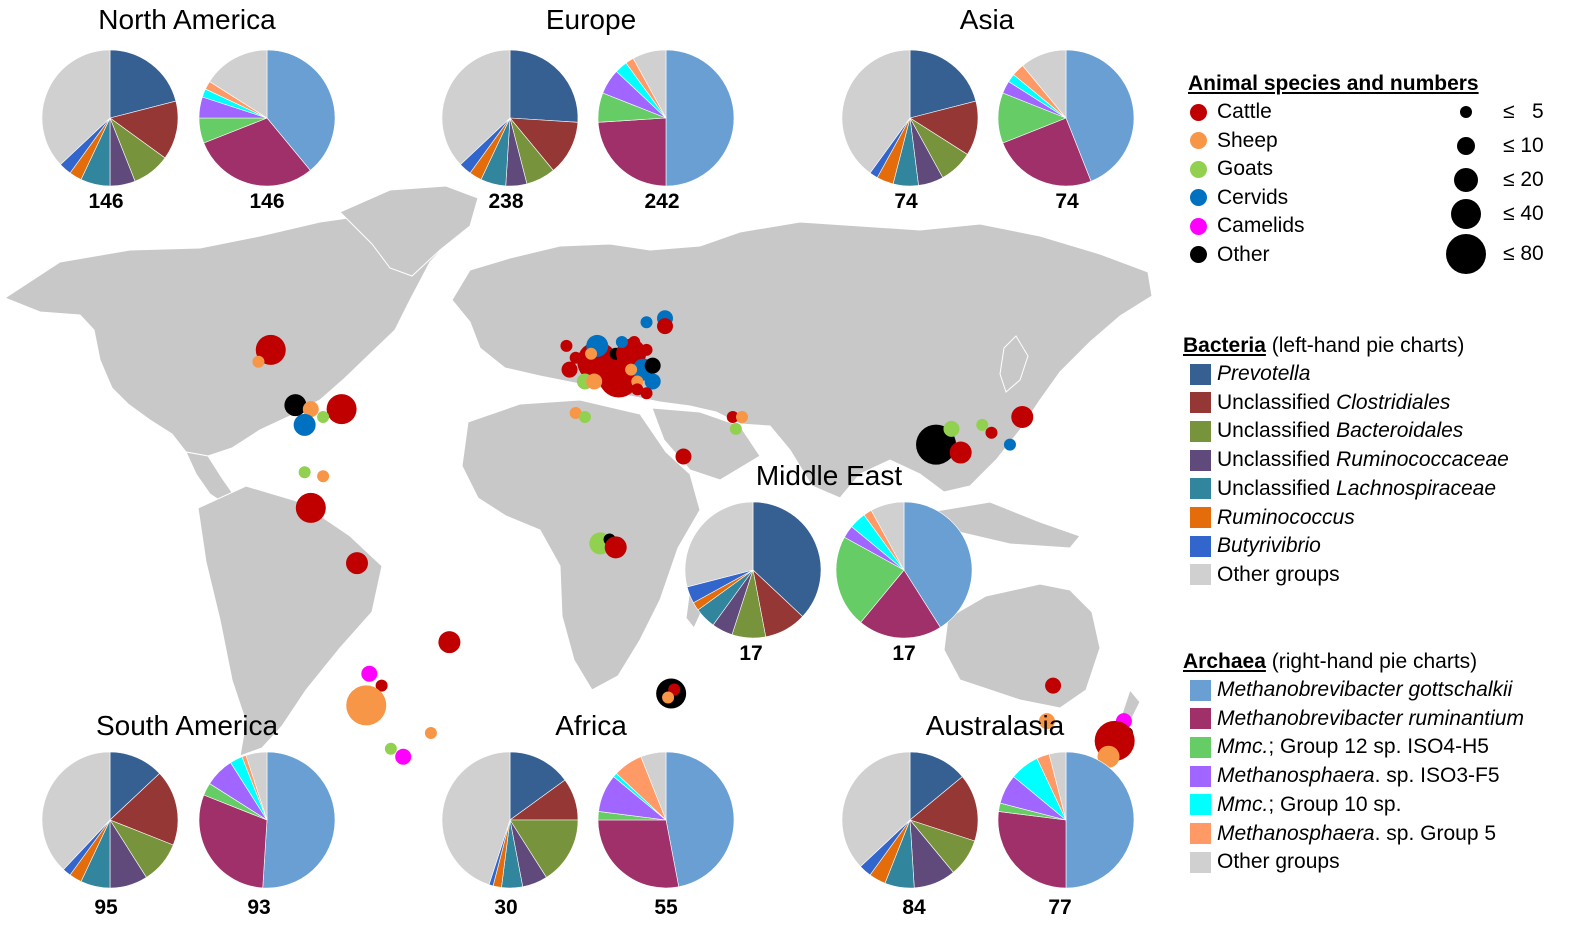  I want to click on pie-asia-bacteria, so click(910, 118).